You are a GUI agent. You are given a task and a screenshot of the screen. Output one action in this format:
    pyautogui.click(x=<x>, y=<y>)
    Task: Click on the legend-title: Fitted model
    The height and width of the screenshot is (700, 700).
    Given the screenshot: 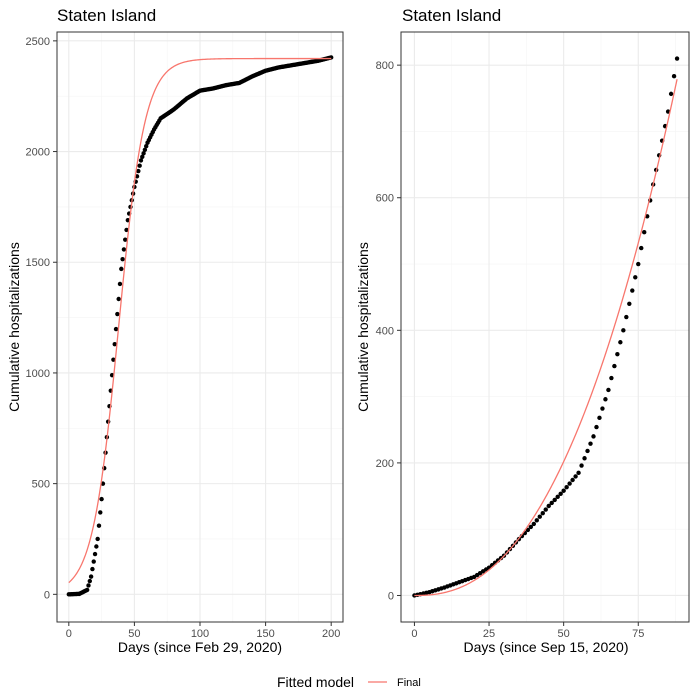 What is the action you would take?
    pyautogui.click(x=315, y=682)
    